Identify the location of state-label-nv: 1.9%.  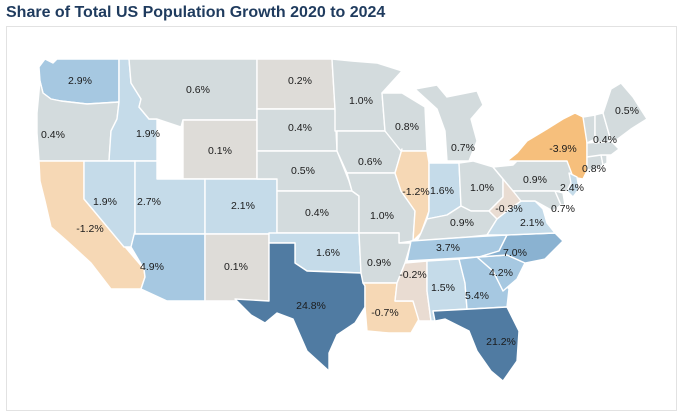
(105, 202).